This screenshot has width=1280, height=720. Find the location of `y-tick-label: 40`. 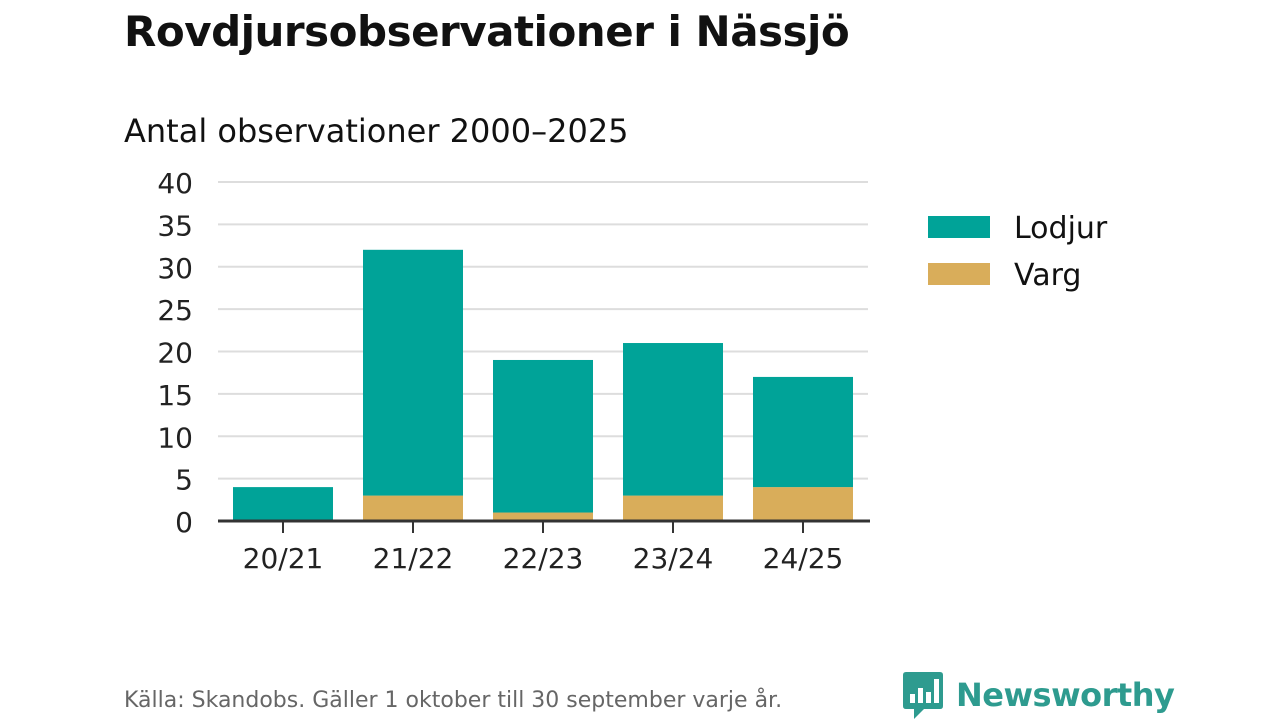

y-tick-label: 40 is located at coordinates (175, 183).